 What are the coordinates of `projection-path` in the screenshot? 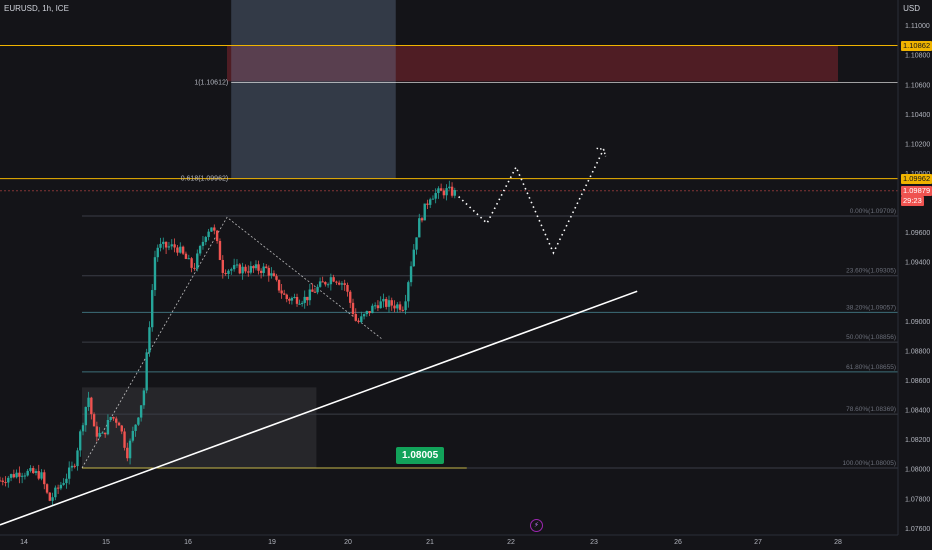 It's located at (531, 201).